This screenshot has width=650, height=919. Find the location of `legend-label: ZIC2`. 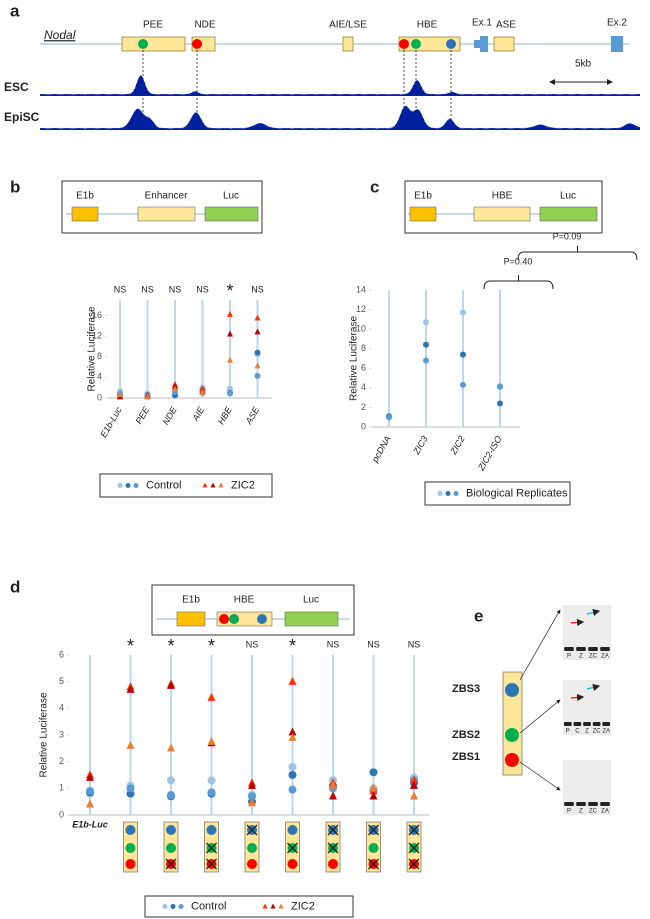

legend-label: ZIC2 is located at coordinates (303, 906).